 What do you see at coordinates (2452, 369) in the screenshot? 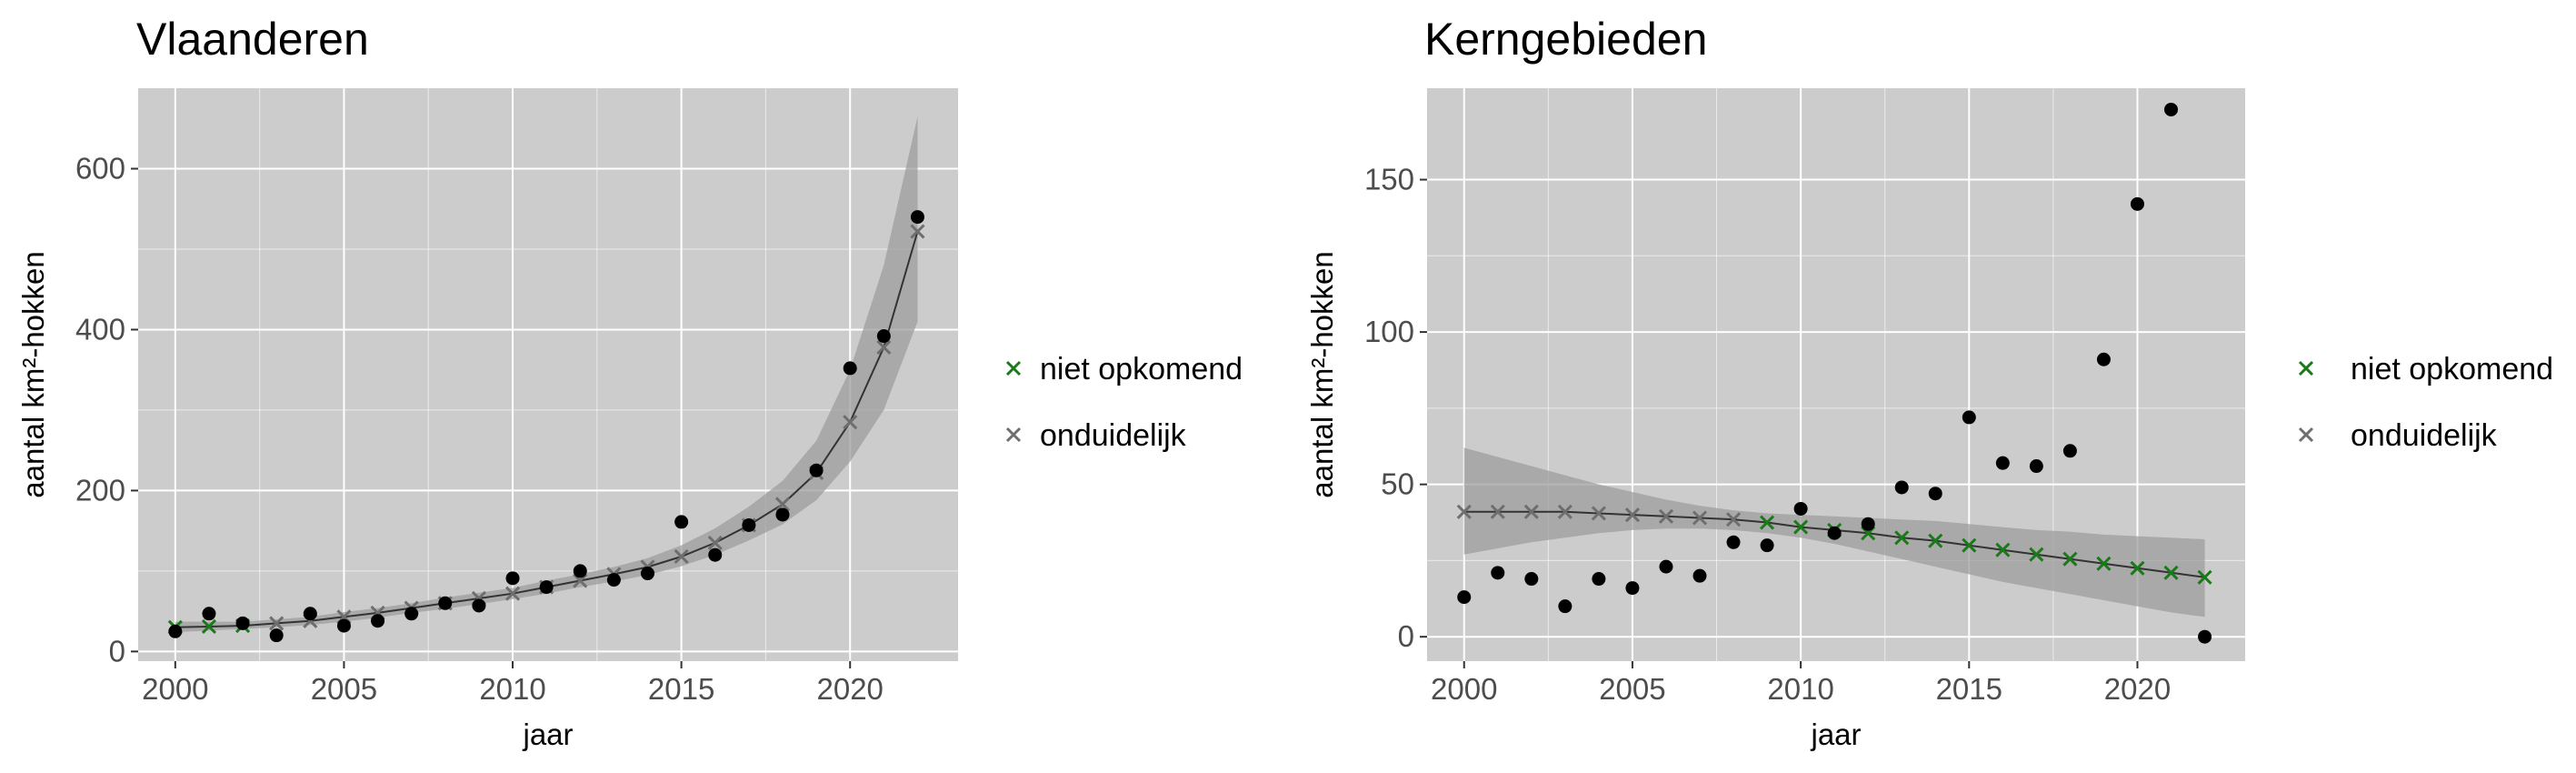
I see `legend-label: niet opkomend` at bounding box center [2452, 369].